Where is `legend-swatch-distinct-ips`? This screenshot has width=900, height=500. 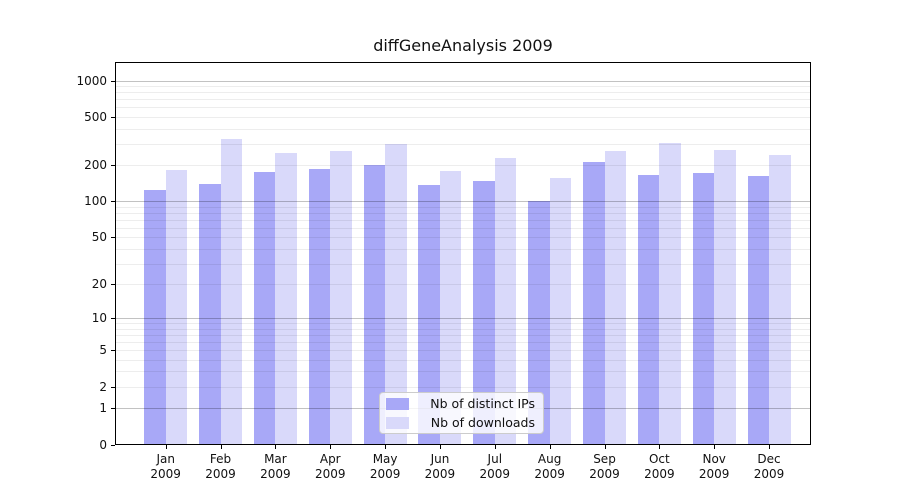
legend-swatch-distinct-ips is located at coordinates (397, 403).